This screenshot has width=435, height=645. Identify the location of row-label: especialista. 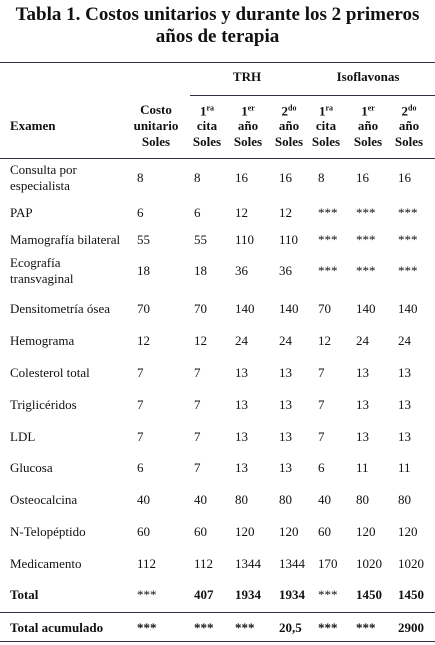
(40, 185).